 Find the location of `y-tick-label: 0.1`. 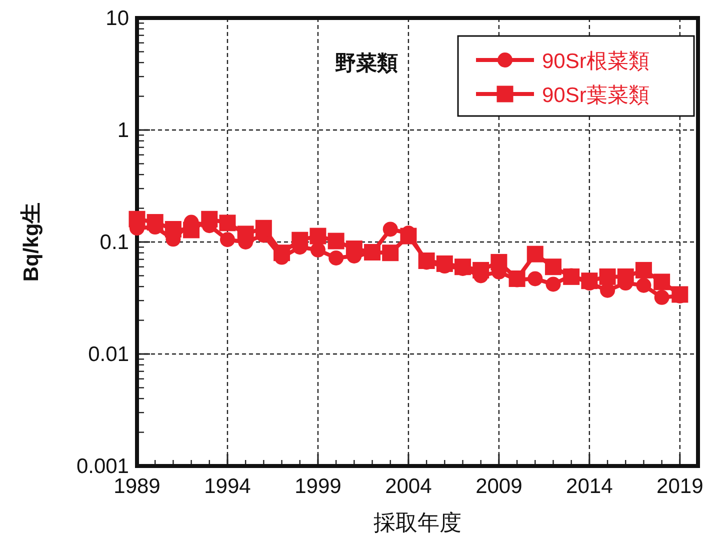

y-tick-label: 0.1 is located at coordinates (114, 242).